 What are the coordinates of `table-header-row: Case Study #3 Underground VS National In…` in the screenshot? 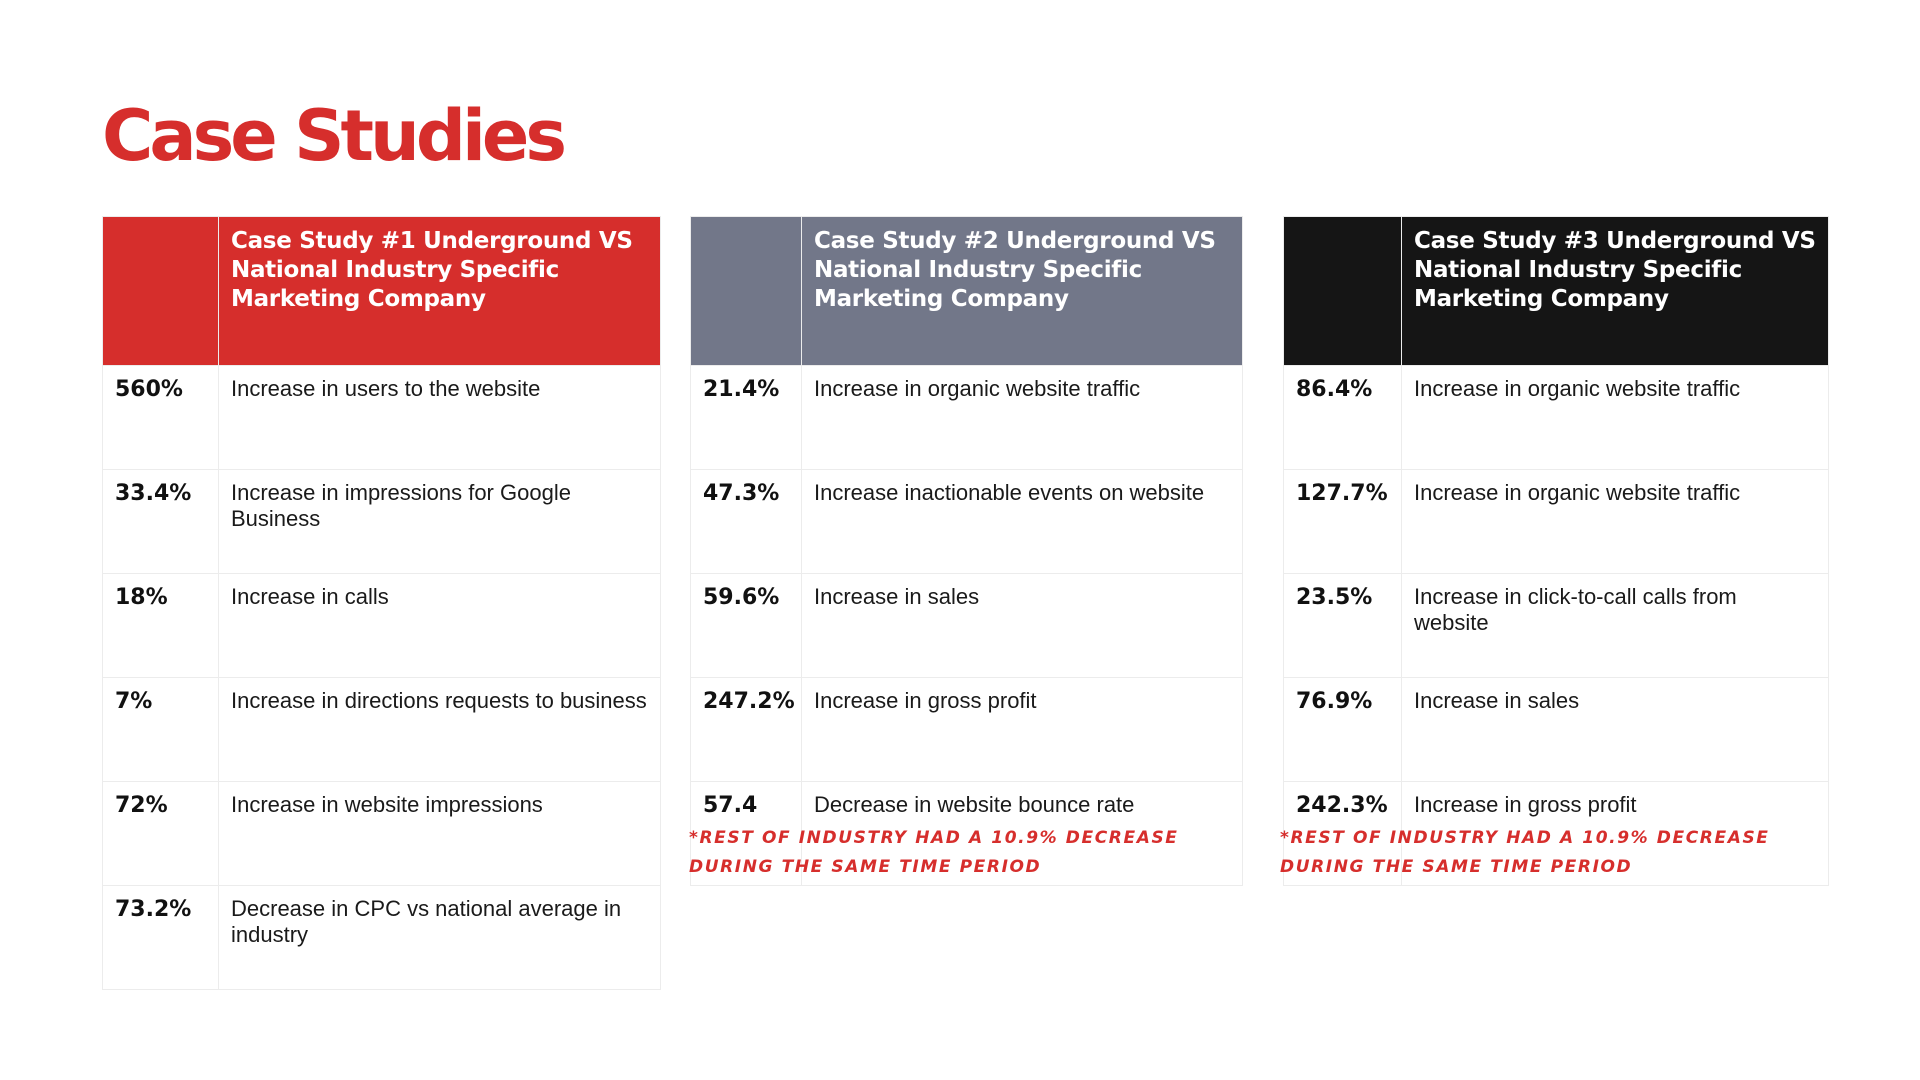 It's located at (1556, 291).